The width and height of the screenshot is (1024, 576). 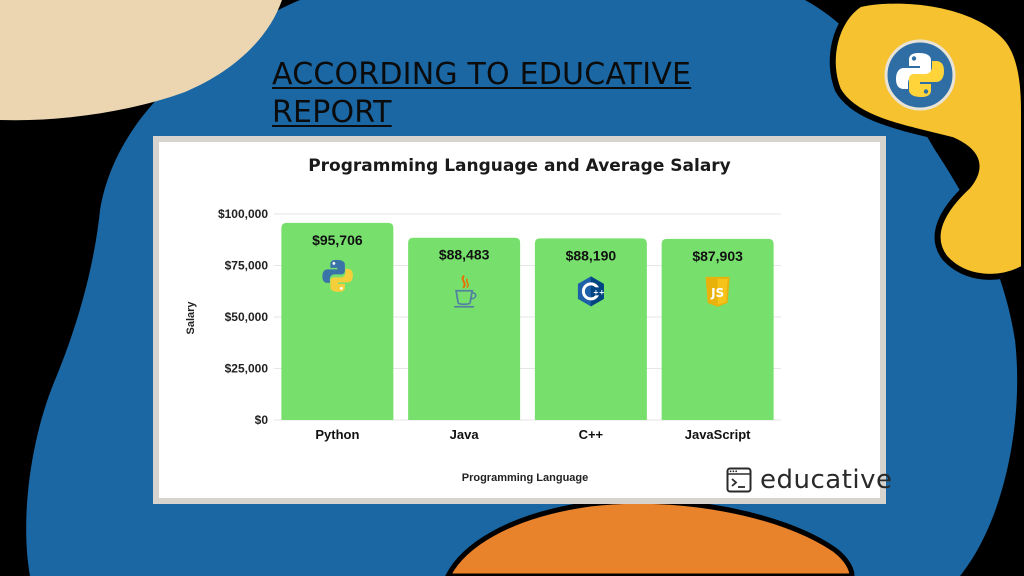 I want to click on y-axis-label: Salary, so click(x=191, y=318).